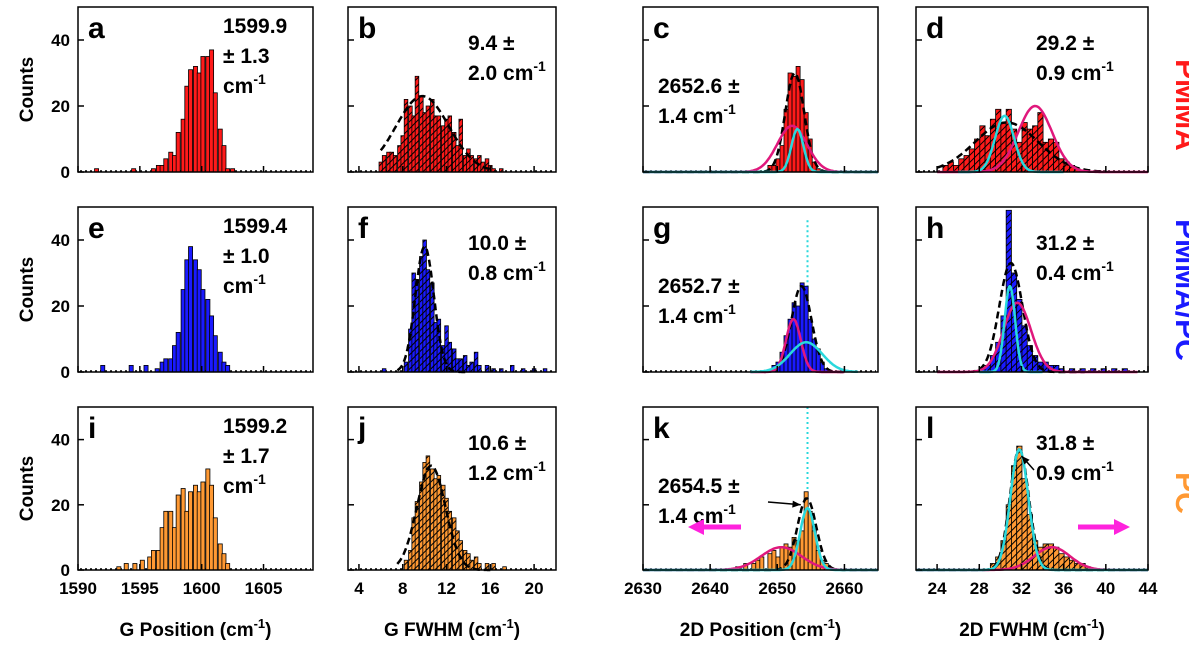 Image resolution: width=1189 pixels, height=646 pixels. Describe the element at coordinates (760, 90) in the screenshot. I see `panel-c: c 2652.6 ± 1.4 cm-1` at that location.